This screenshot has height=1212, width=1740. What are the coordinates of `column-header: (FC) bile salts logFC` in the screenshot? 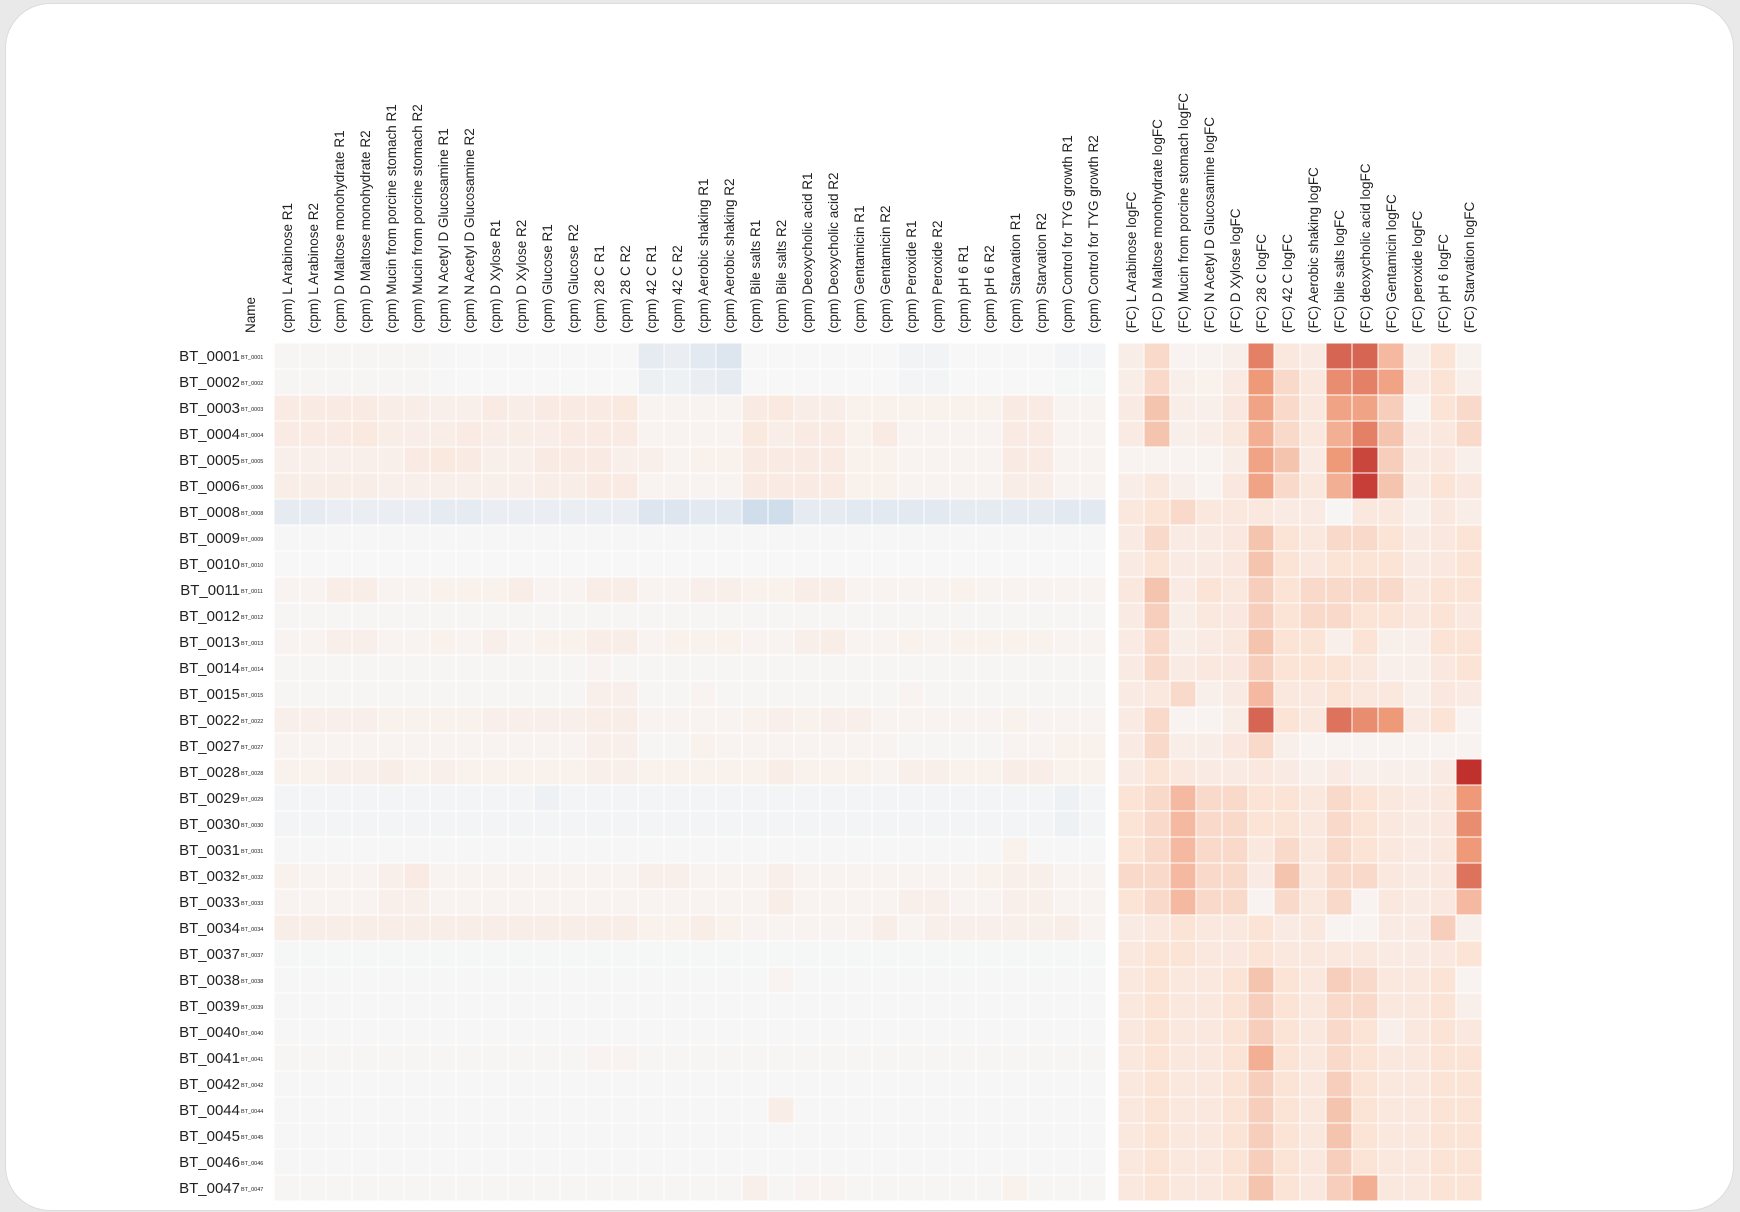 It's located at (1339, 271).